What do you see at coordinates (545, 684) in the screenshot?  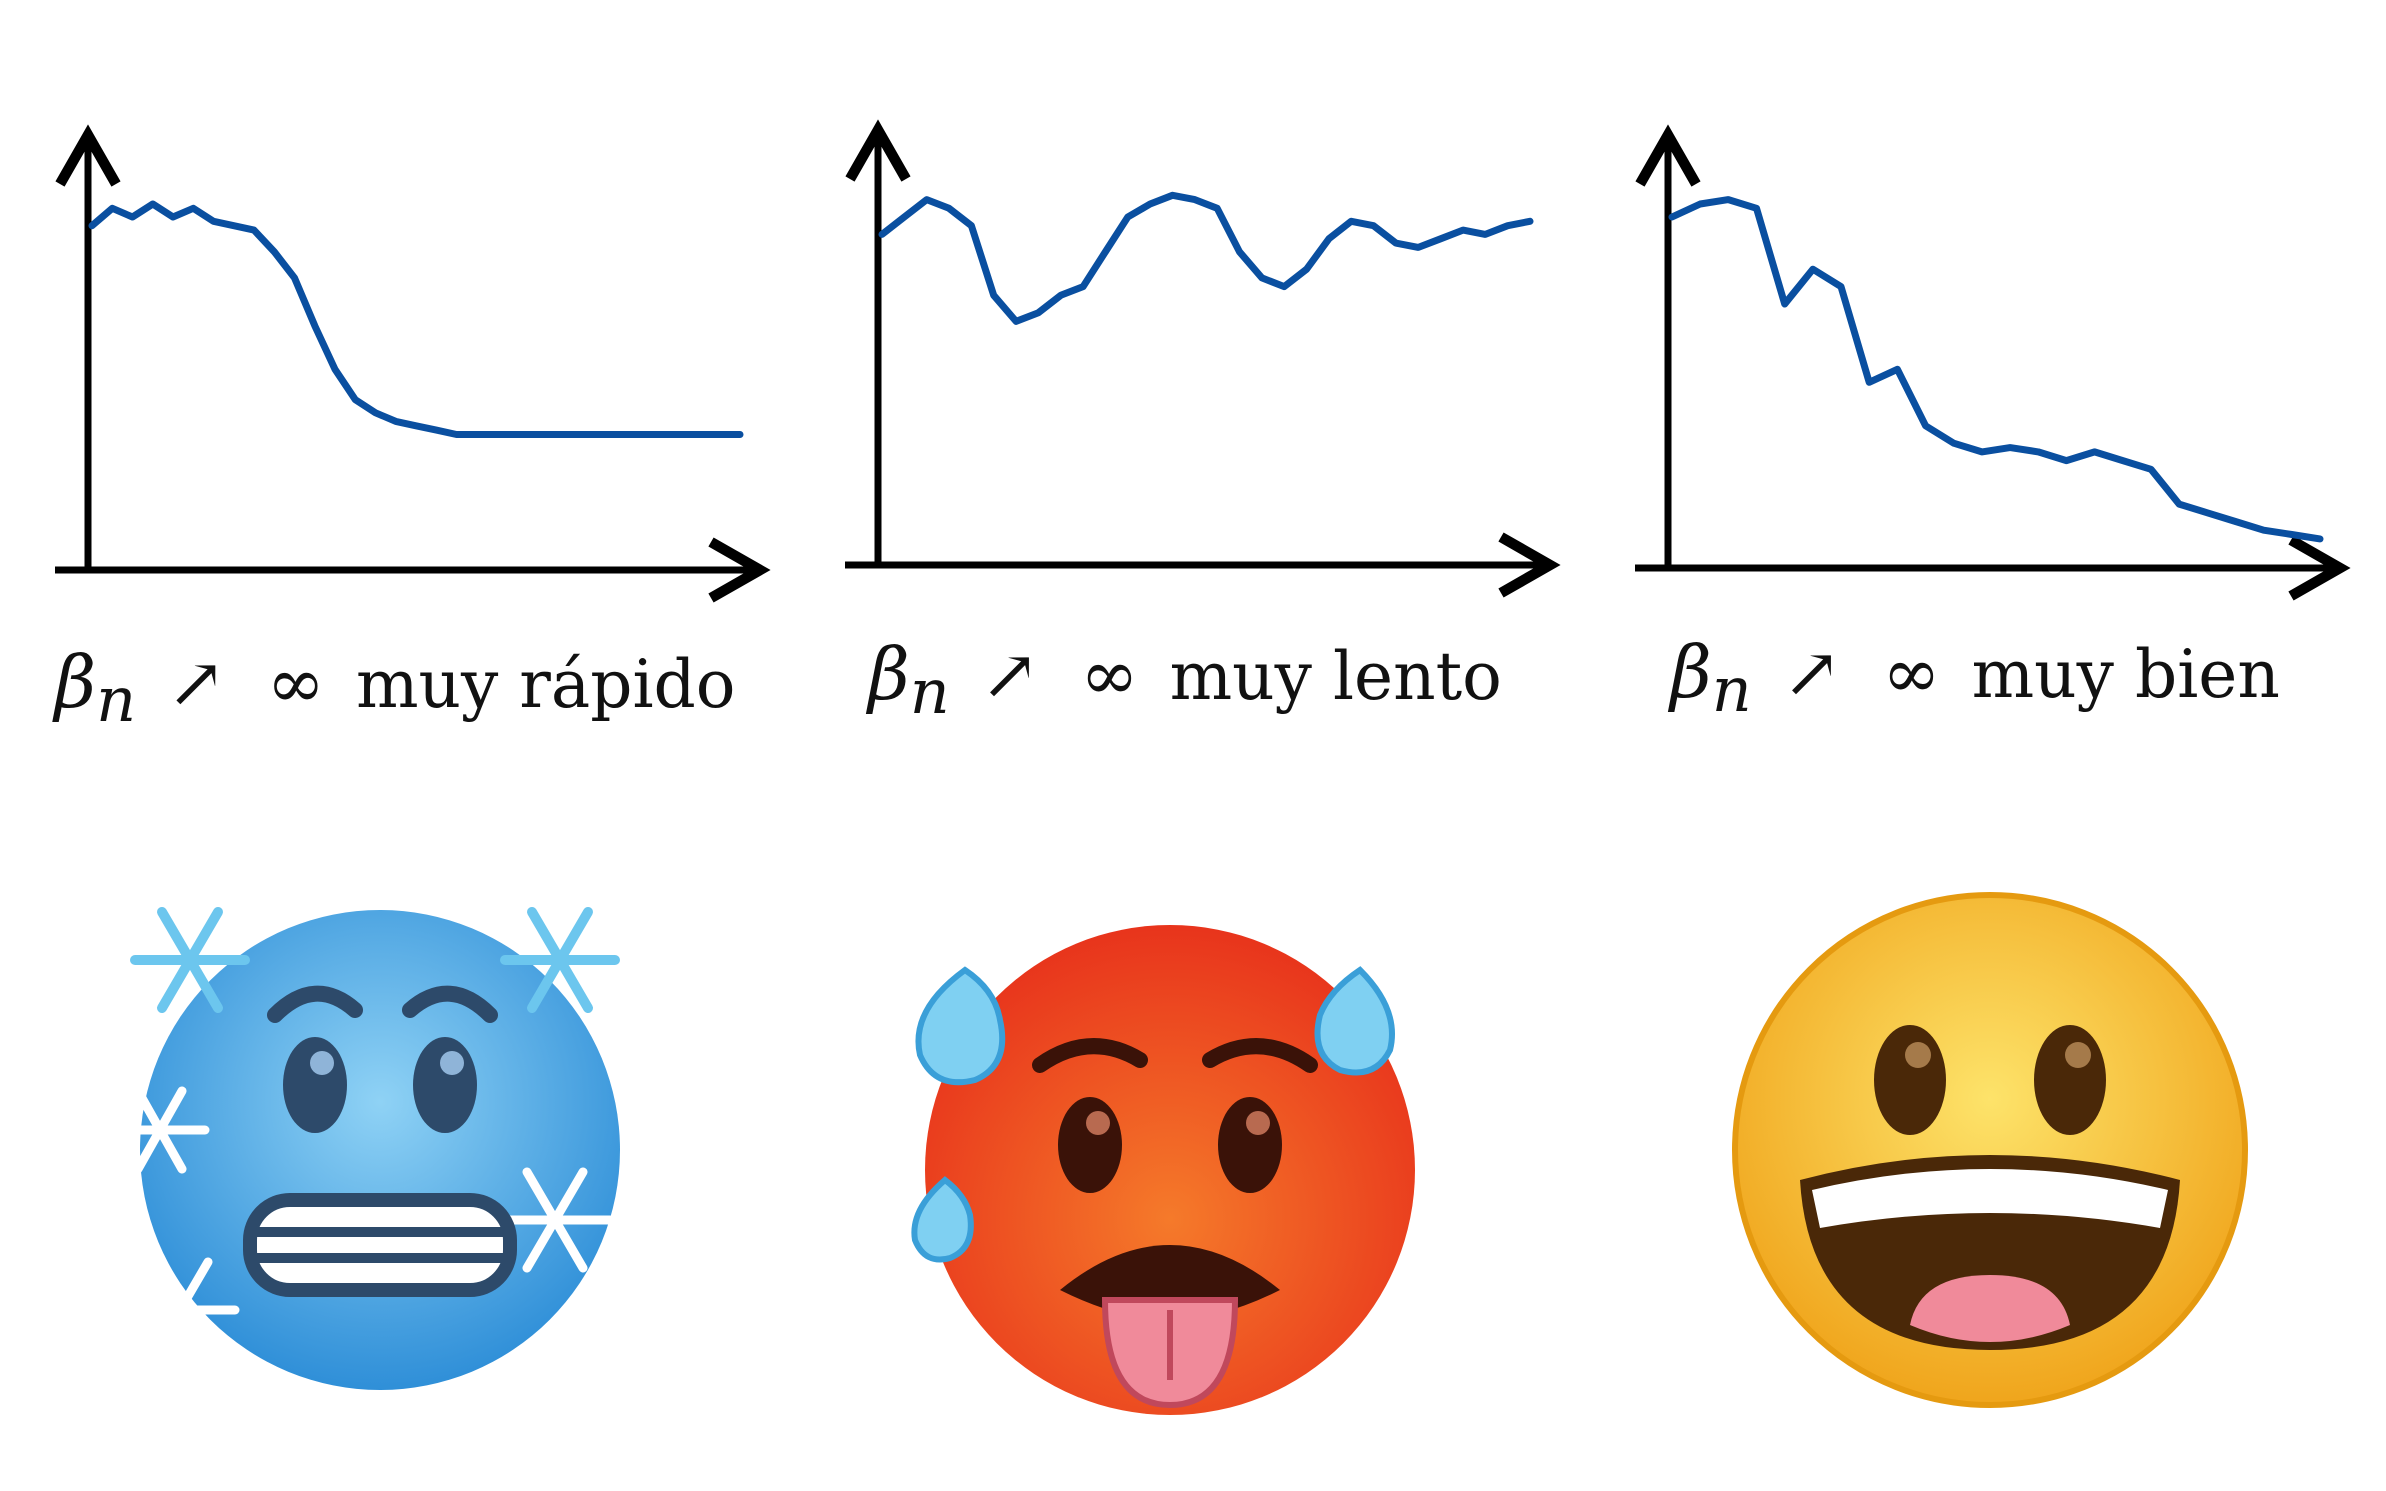 I see `caption-text: muy rápido` at bounding box center [545, 684].